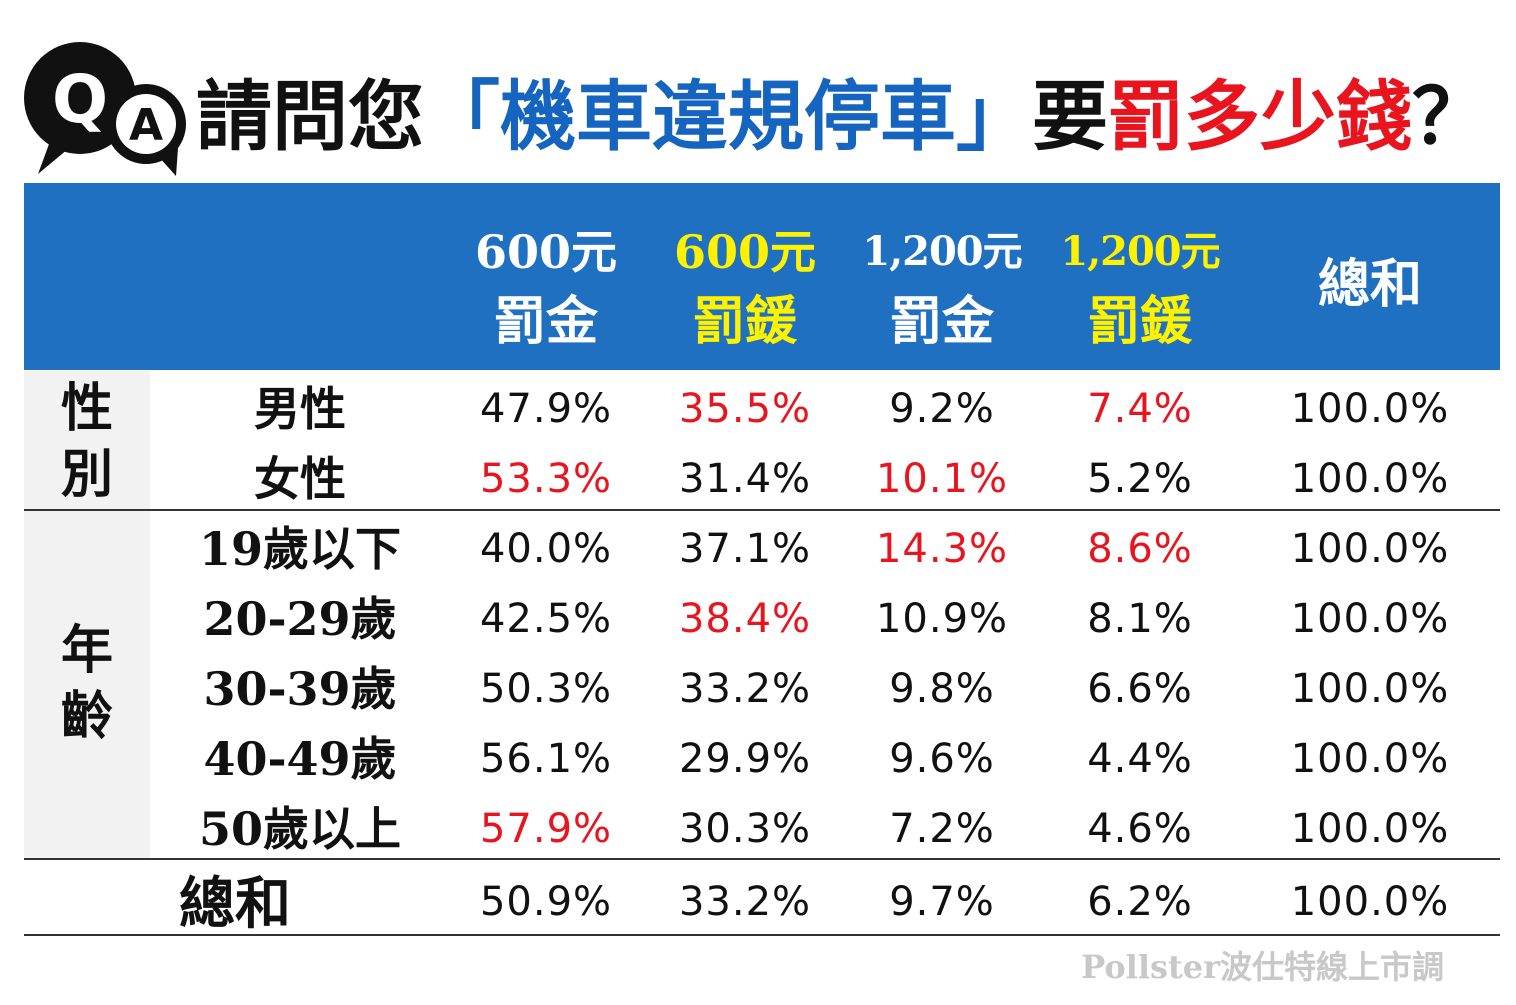  Describe the element at coordinates (745, 409) in the screenshot. I see `highlight-cell: 35.5%` at that location.